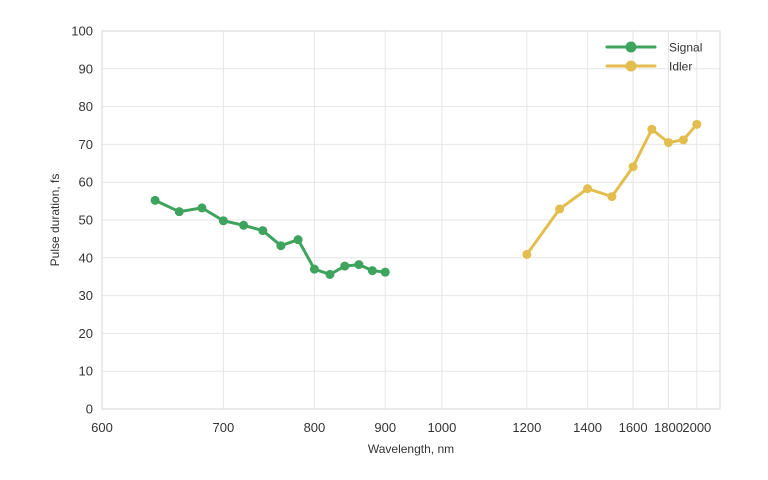 Image resolution: width=768 pixels, height=480 pixels. What do you see at coordinates (631, 47) in the screenshot?
I see `legend-marker-signal` at bounding box center [631, 47].